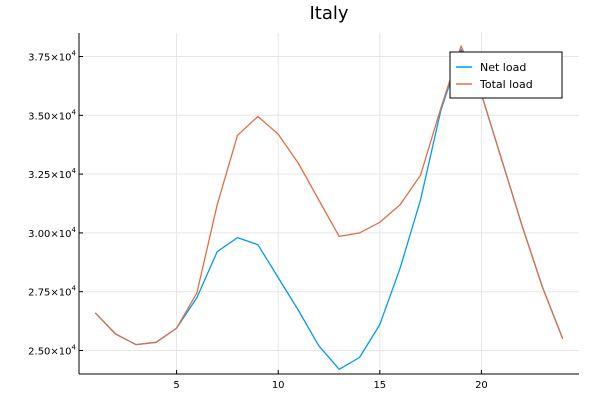 This screenshot has height=400, width=600. I want to click on x-tick-label: 15, so click(379, 385).